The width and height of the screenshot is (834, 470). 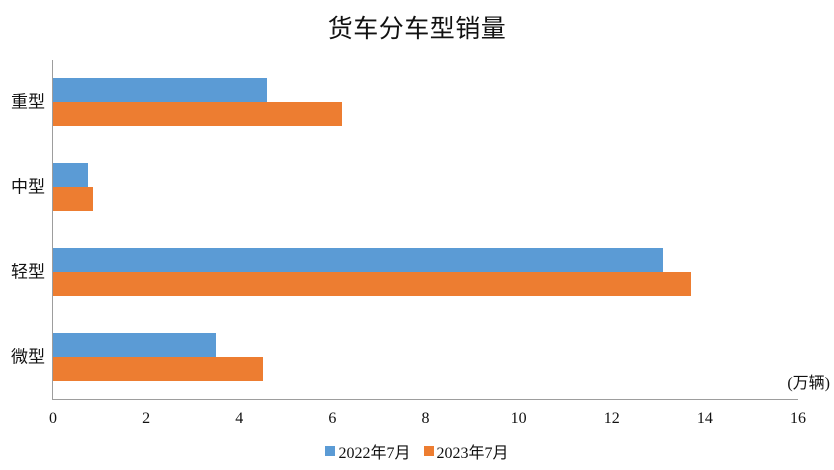 I want to click on bar-series1-cat2, so click(x=372, y=283).